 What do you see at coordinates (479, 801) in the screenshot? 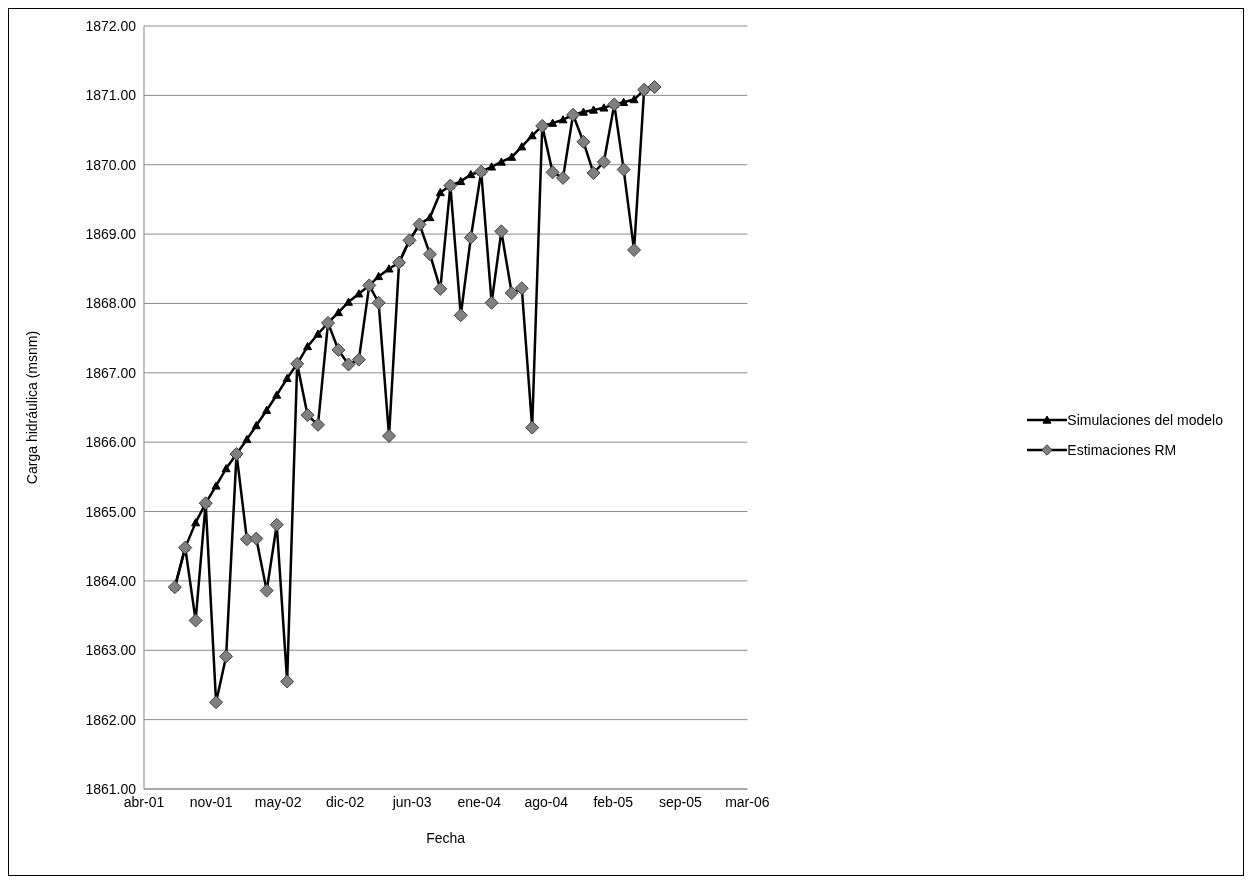
I see `x-tick-label: ene-04` at bounding box center [479, 801].